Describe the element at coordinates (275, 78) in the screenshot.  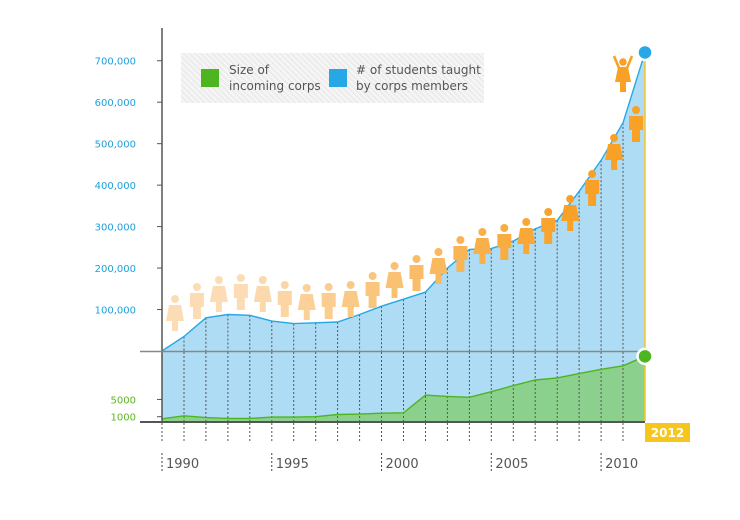
I see `legend-label-corps: Size of incoming corps` at that location.